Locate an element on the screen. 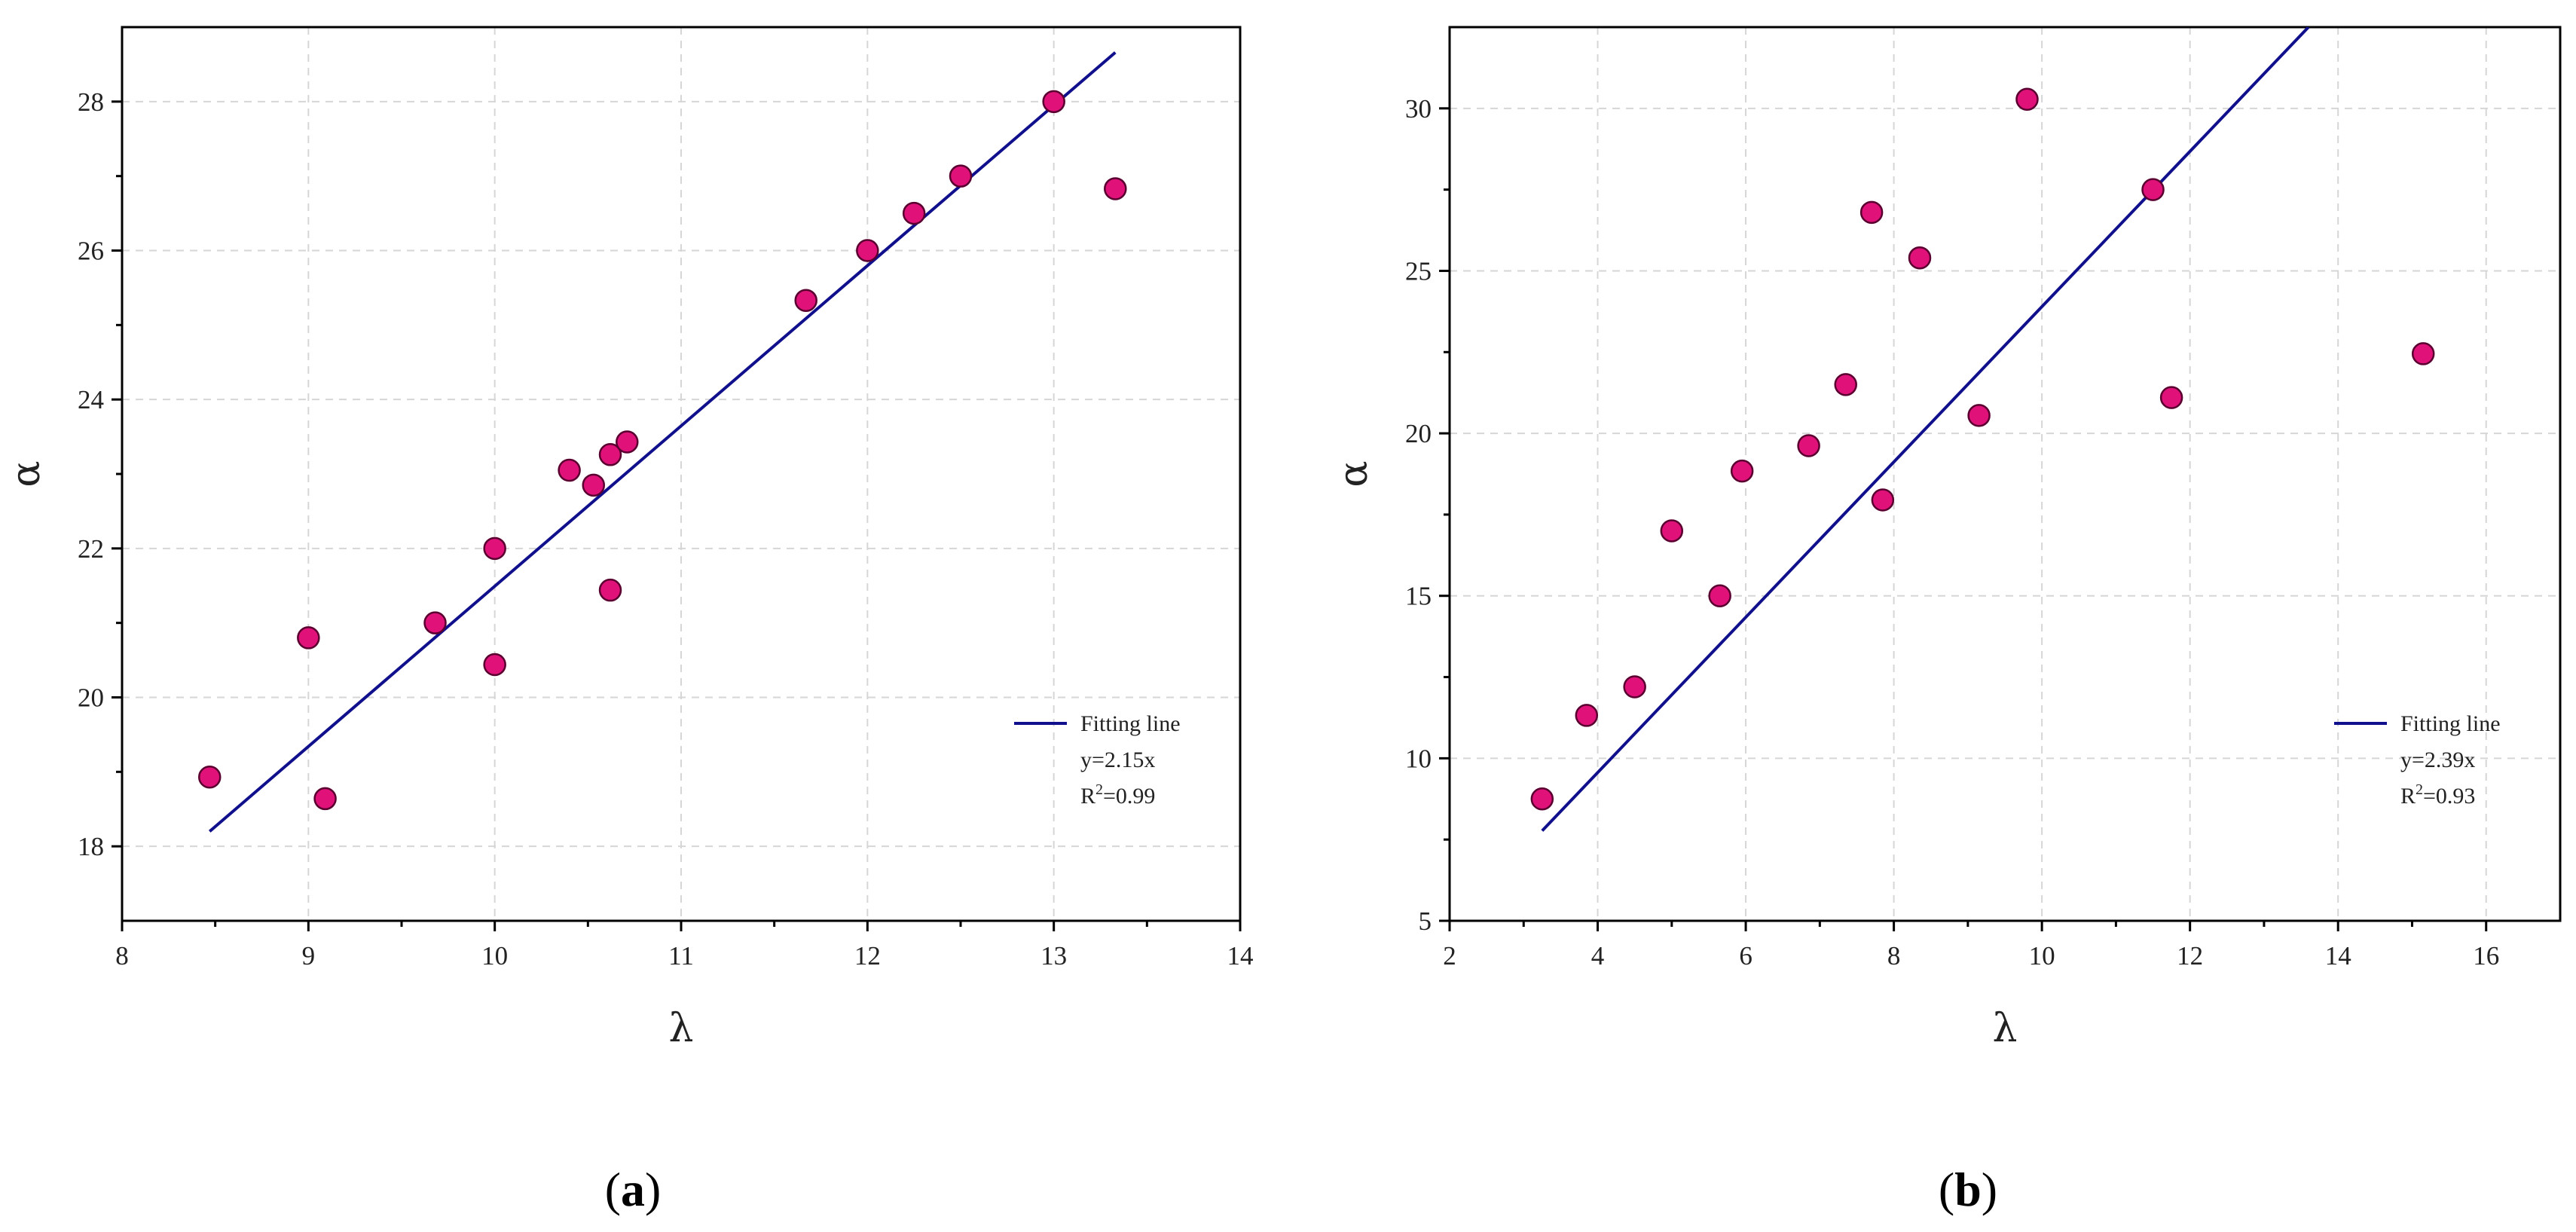 The image size is (2576, 1232). panel-b-x-tick-label-4: 10 is located at coordinates (2042, 956).